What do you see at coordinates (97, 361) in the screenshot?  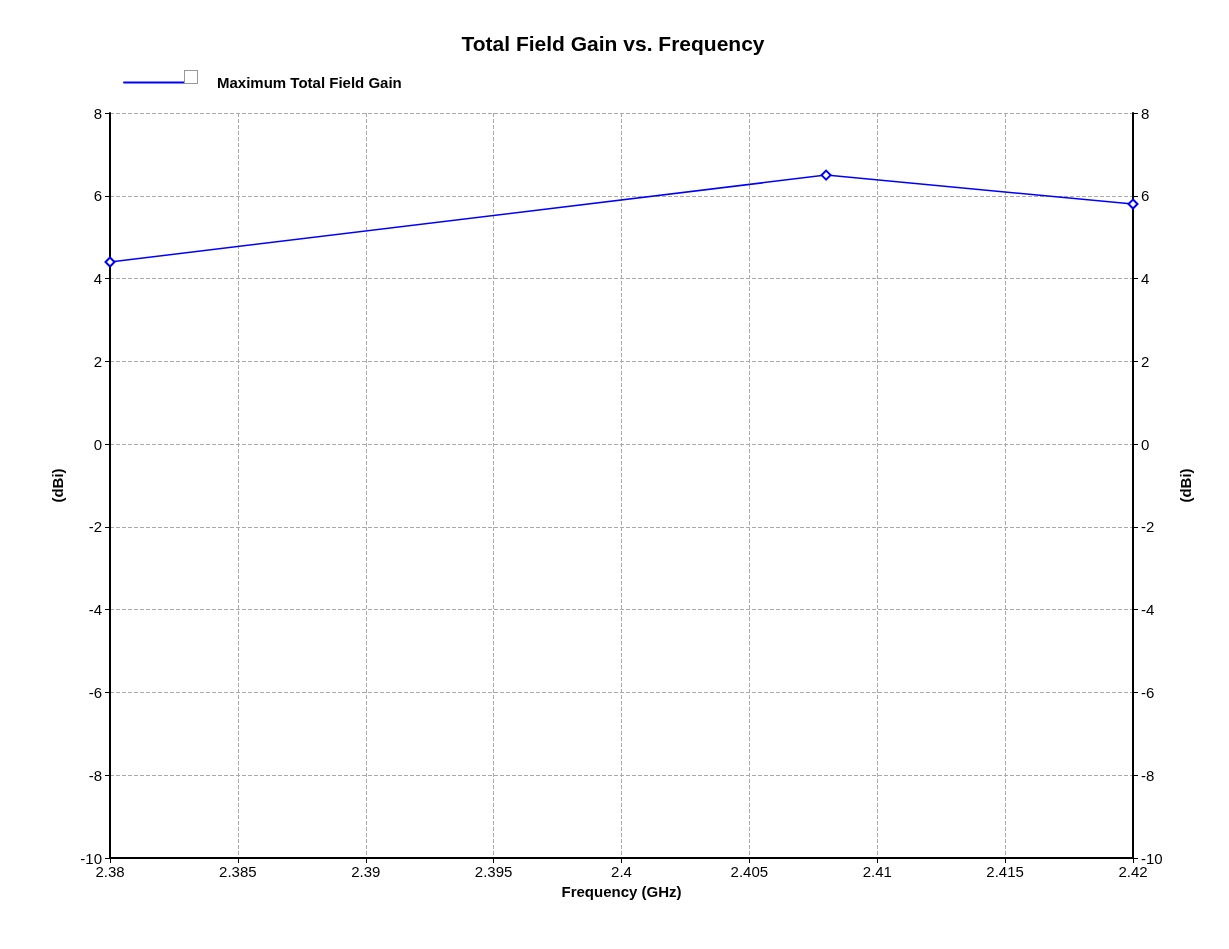 I see `y-tick-label: 2` at bounding box center [97, 361].